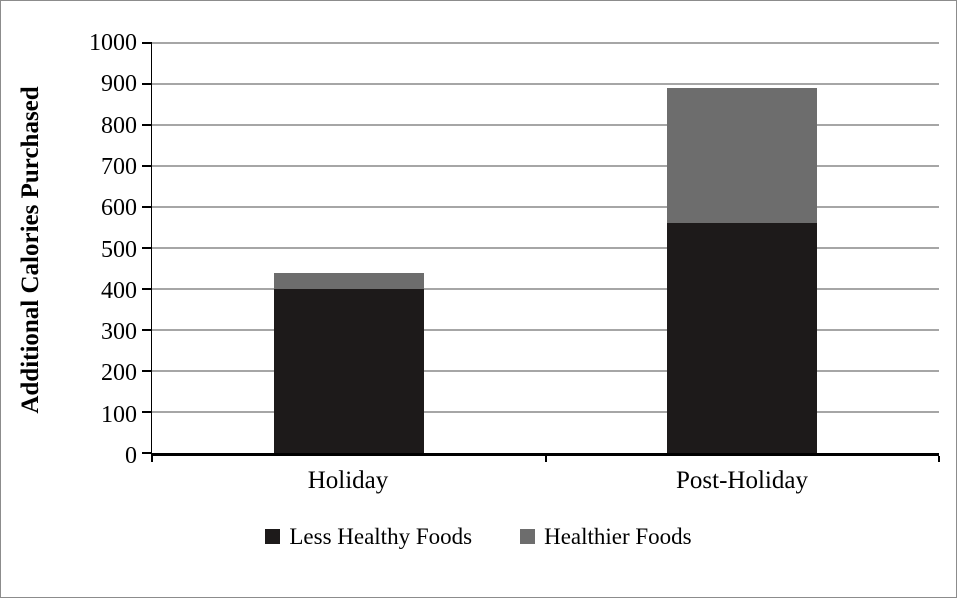 This screenshot has width=957, height=598. What do you see at coordinates (618, 536) in the screenshot?
I see `legend-label: Healthier Foods` at bounding box center [618, 536].